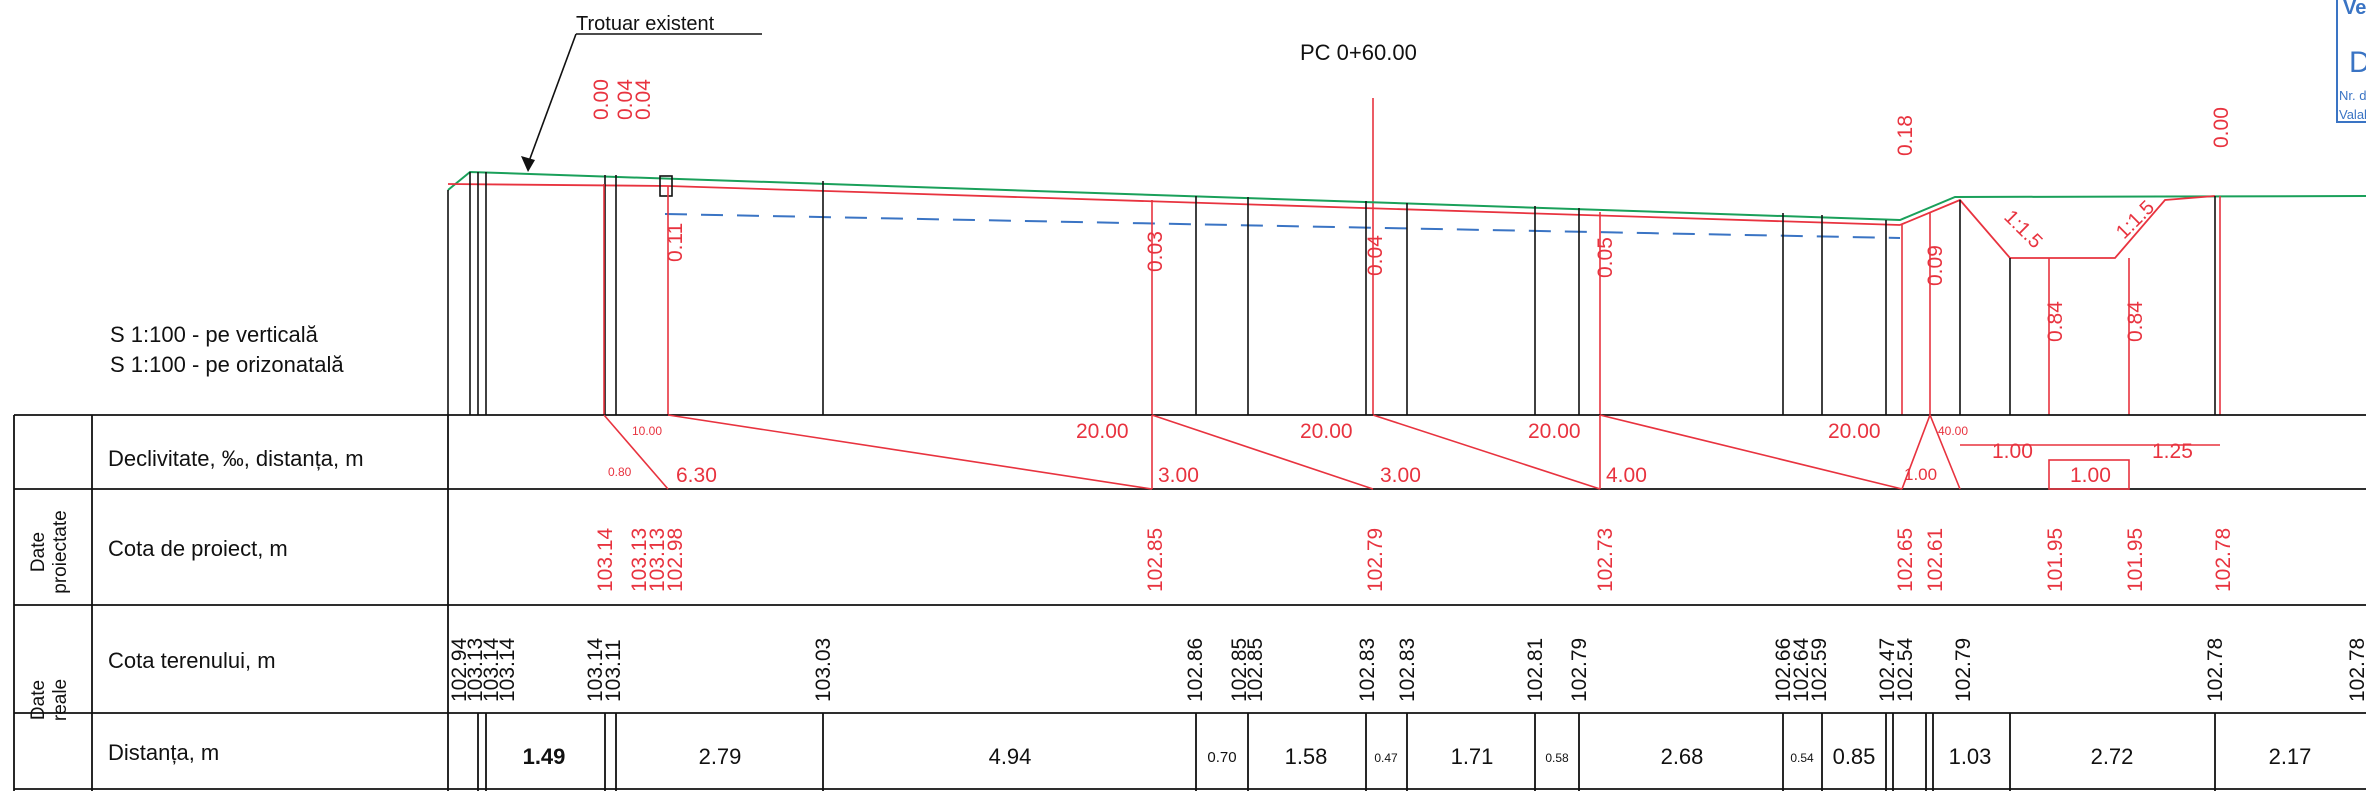 The image size is (2366, 791). Describe the element at coordinates (1905, 560) in the screenshot. I see `design-elevation: 102.65` at that location.